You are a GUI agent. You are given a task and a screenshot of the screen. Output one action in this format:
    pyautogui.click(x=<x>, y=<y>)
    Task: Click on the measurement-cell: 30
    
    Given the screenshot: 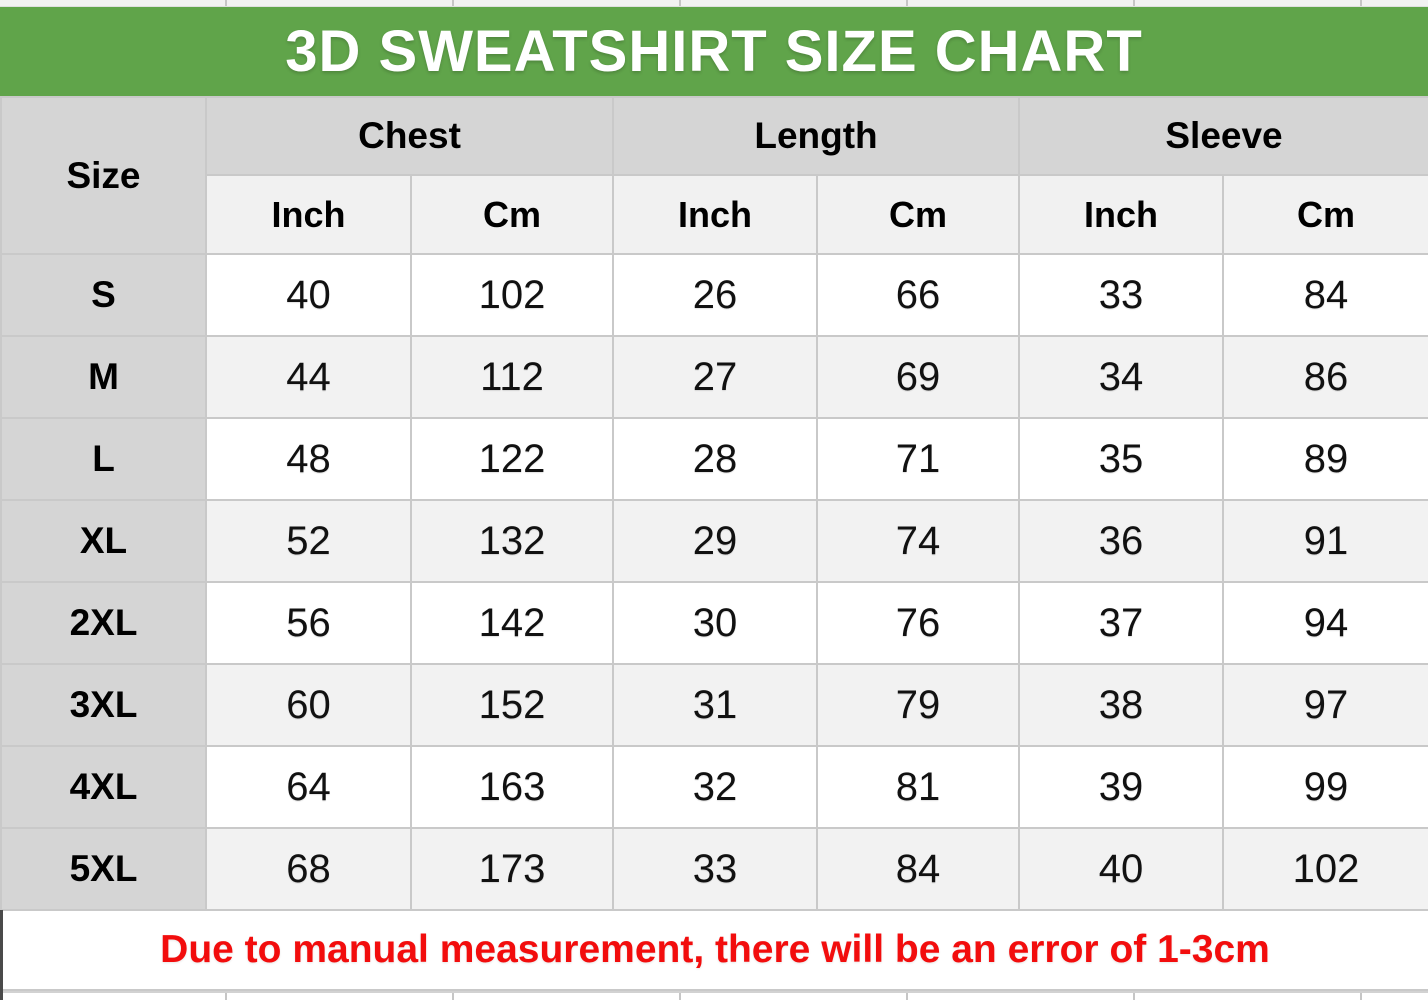 What is the action you would take?
    pyautogui.click(x=715, y=623)
    